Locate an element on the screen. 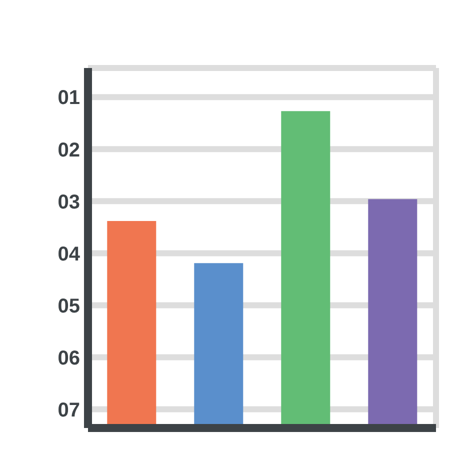 This screenshot has height=474, width=474. y-tick-label: 03 is located at coordinates (69, 202).